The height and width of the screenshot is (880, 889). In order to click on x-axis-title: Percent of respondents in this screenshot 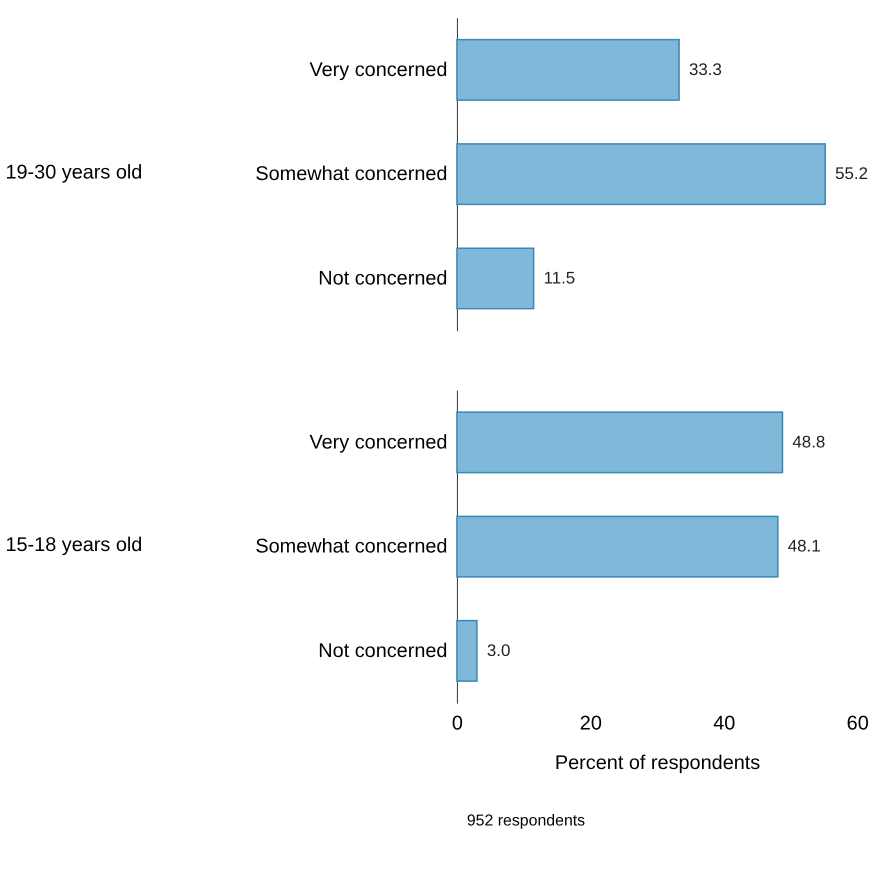, I will do `click(657, 763)`.